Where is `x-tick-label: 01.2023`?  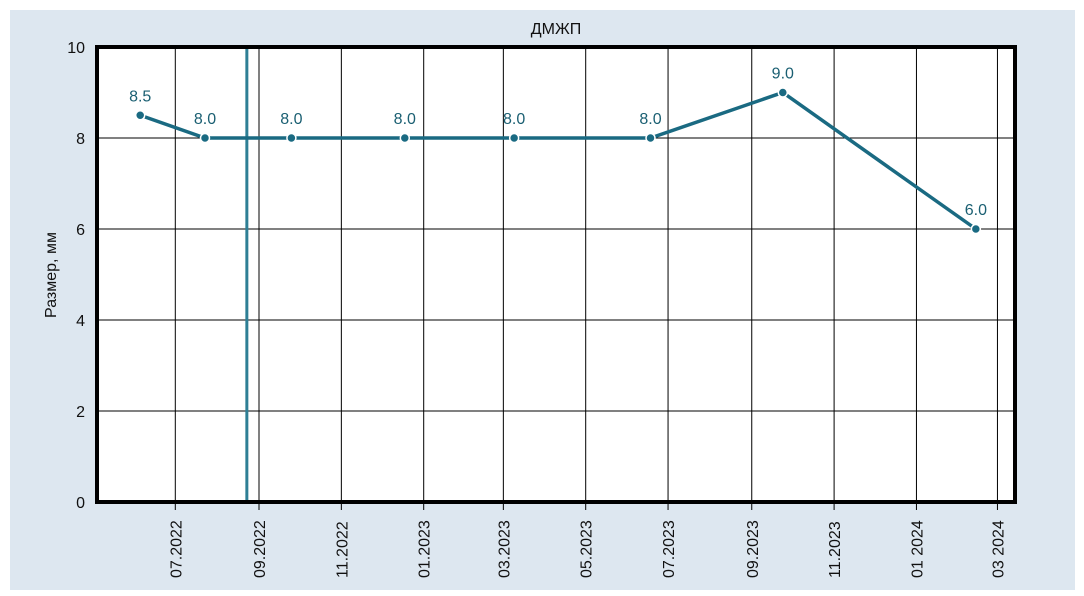 x-tick-label: 01.2023 is located at coordinates (425, 549).